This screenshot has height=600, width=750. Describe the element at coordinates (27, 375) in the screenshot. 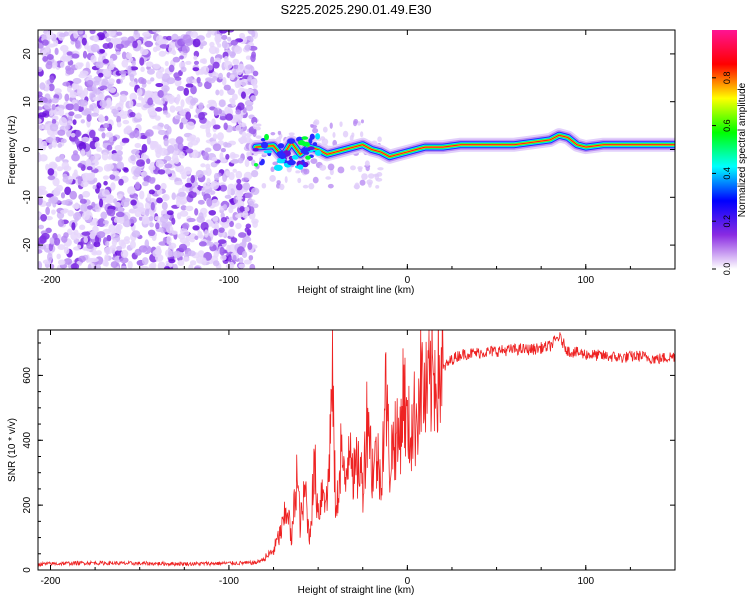

I see `y-tick-label: 600` at that location.